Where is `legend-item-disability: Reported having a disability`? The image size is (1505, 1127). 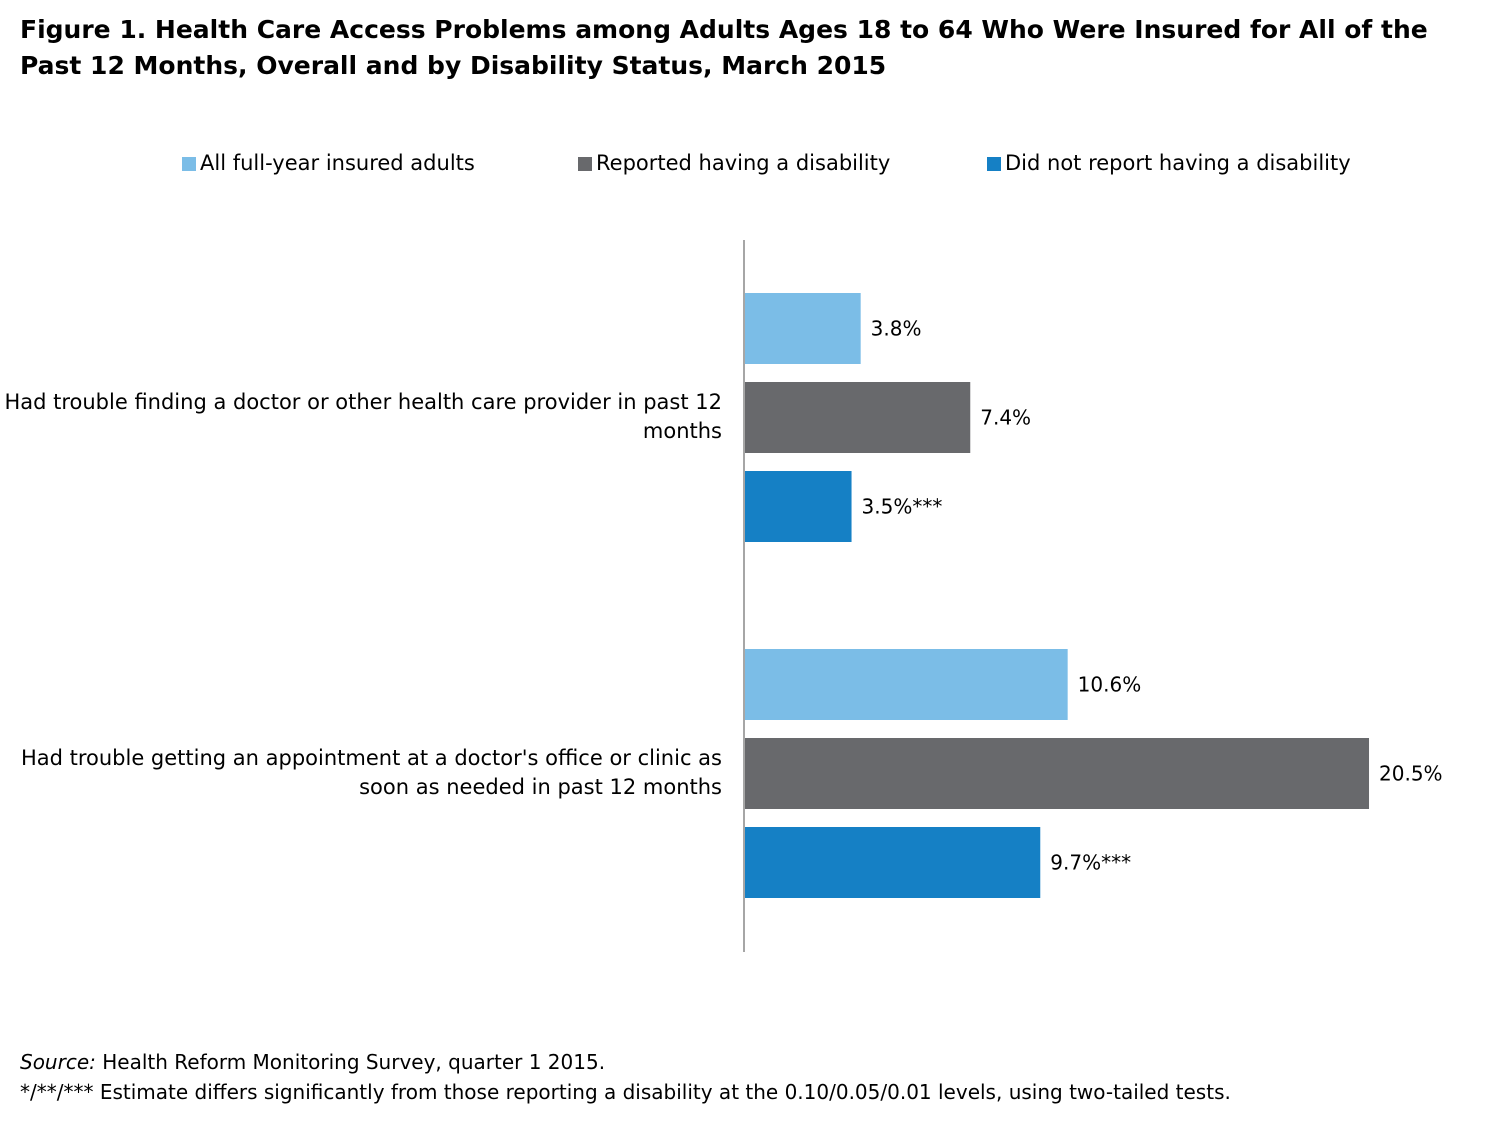 legend-item-disability: Reported having a disability is located at coordinates (734, 163).